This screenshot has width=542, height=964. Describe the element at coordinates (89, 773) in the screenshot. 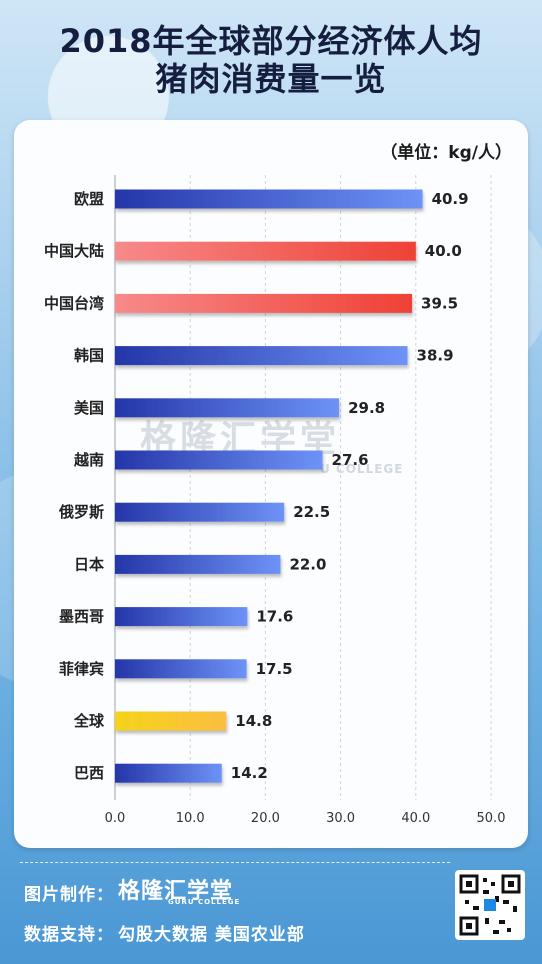

I see `category-label: 巴西` at that location.